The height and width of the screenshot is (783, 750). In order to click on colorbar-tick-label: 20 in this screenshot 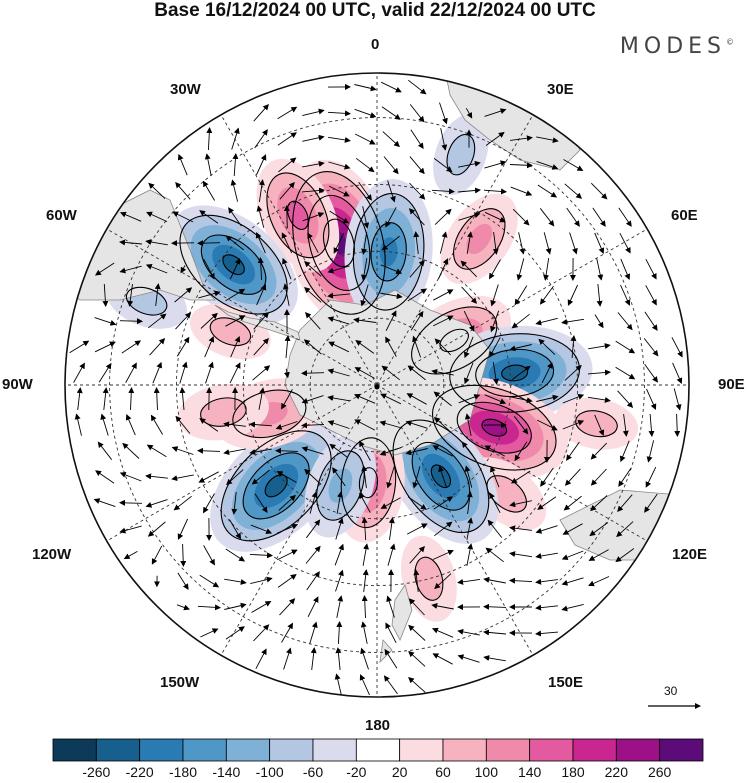, I will do `click(399, 772)`.